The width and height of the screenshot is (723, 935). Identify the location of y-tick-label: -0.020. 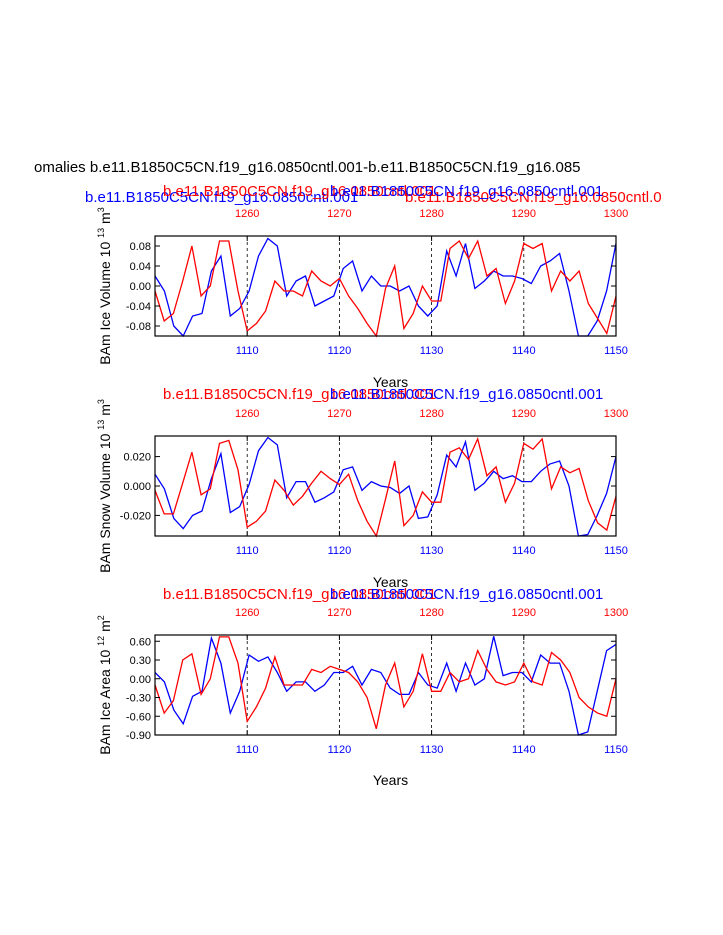
(135, 516).